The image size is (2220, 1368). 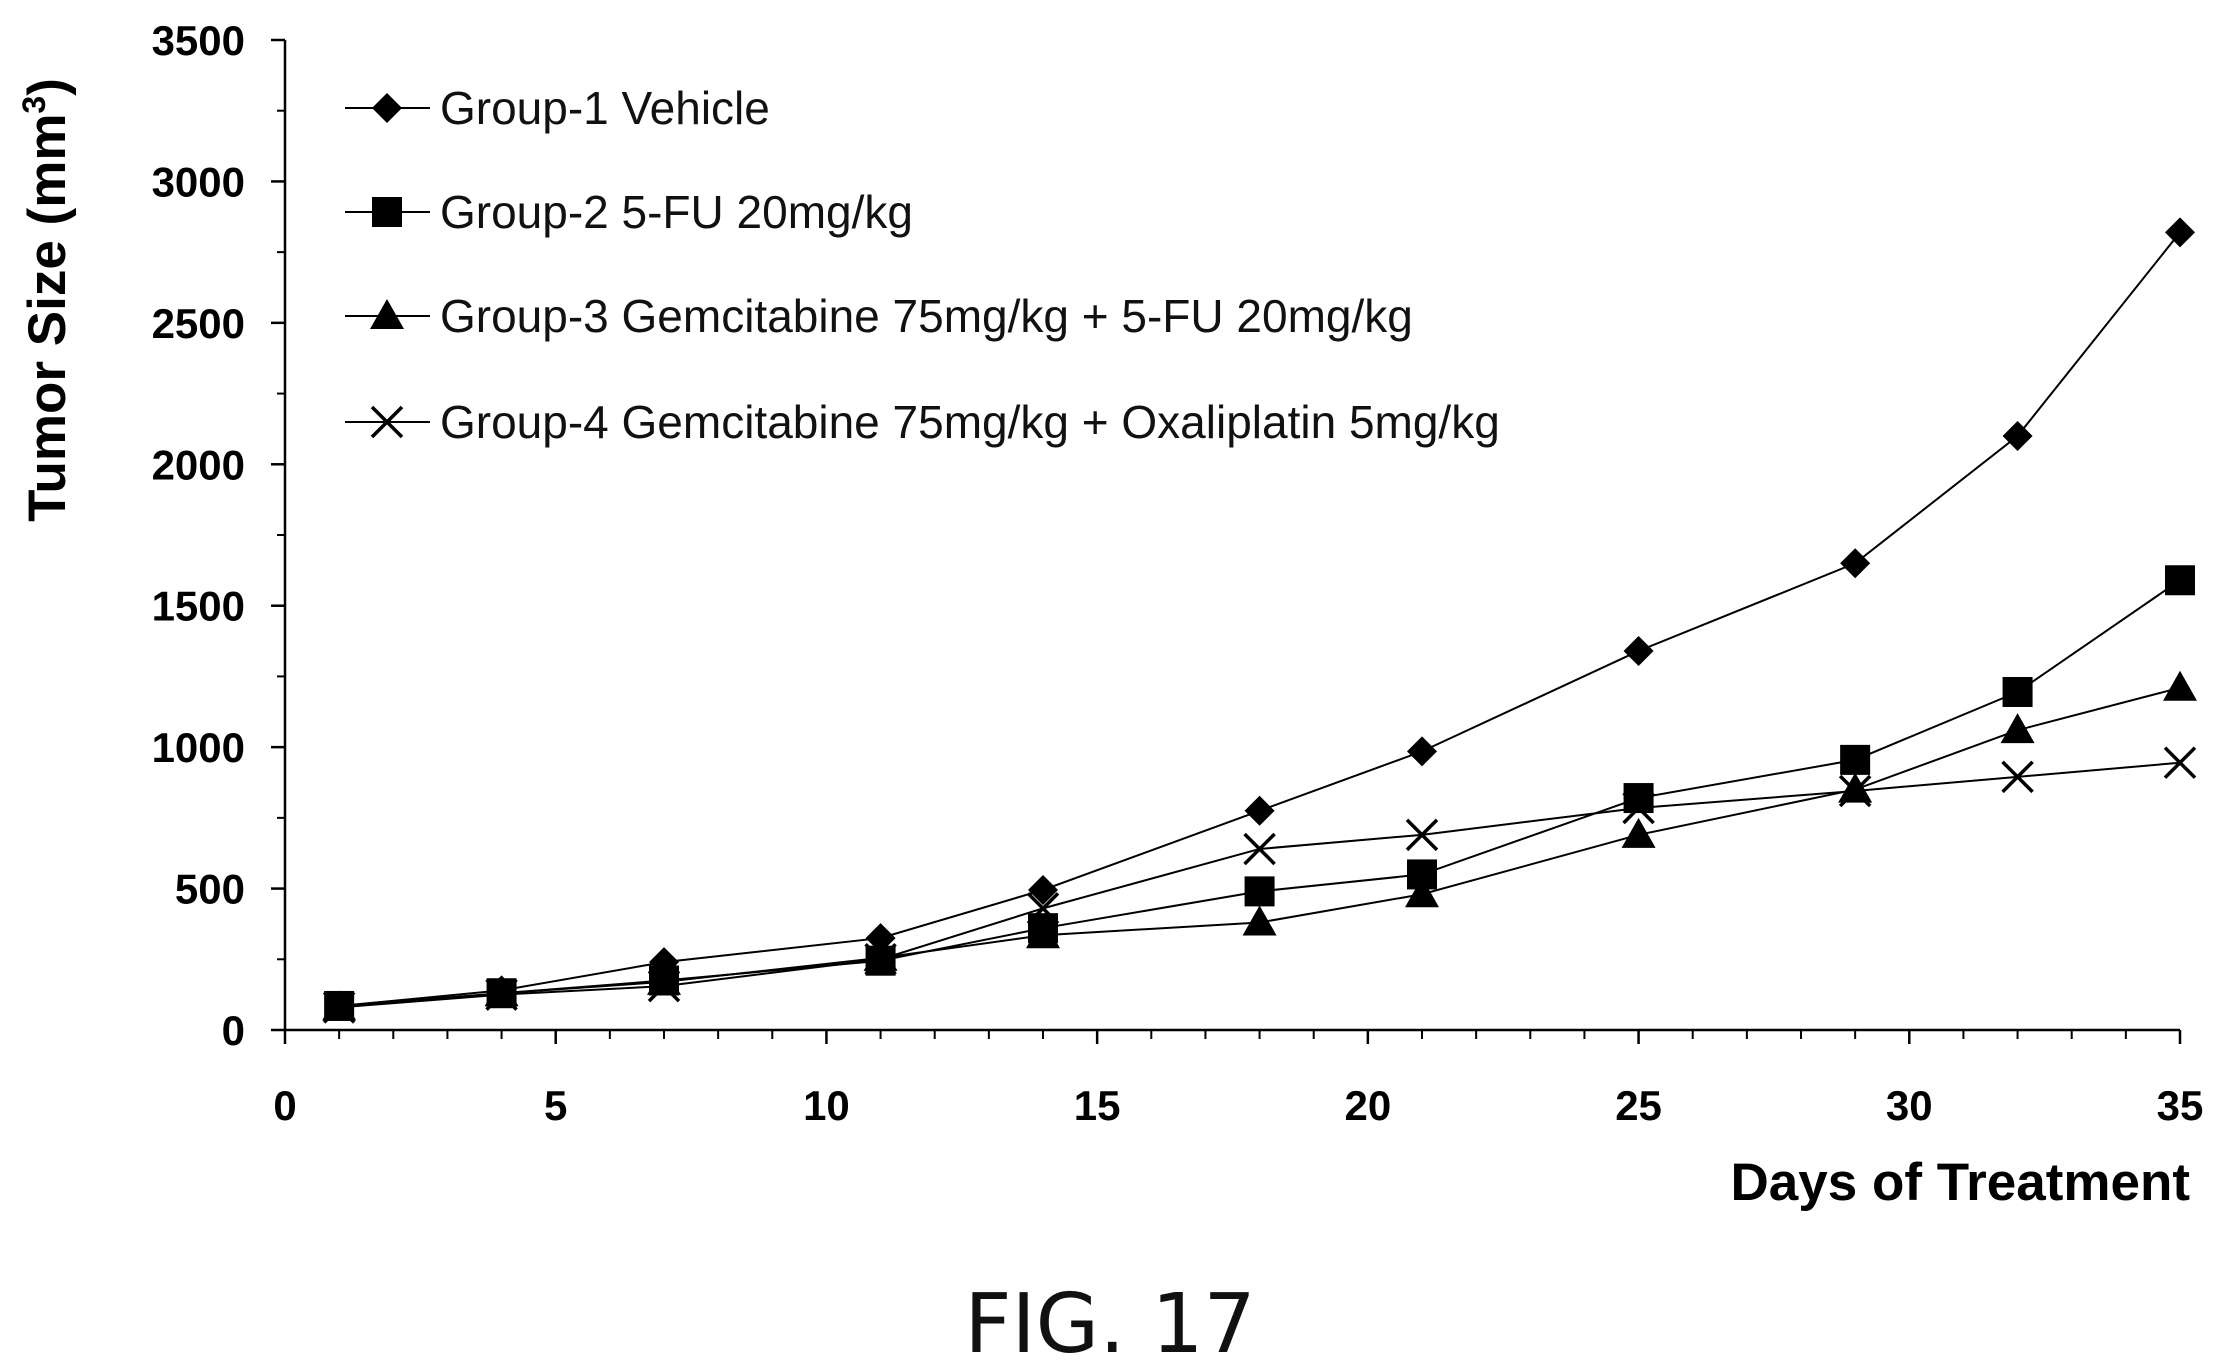 I want to click on y-axis-title: Tumor Size (mm3), so click(x=46, y=300).